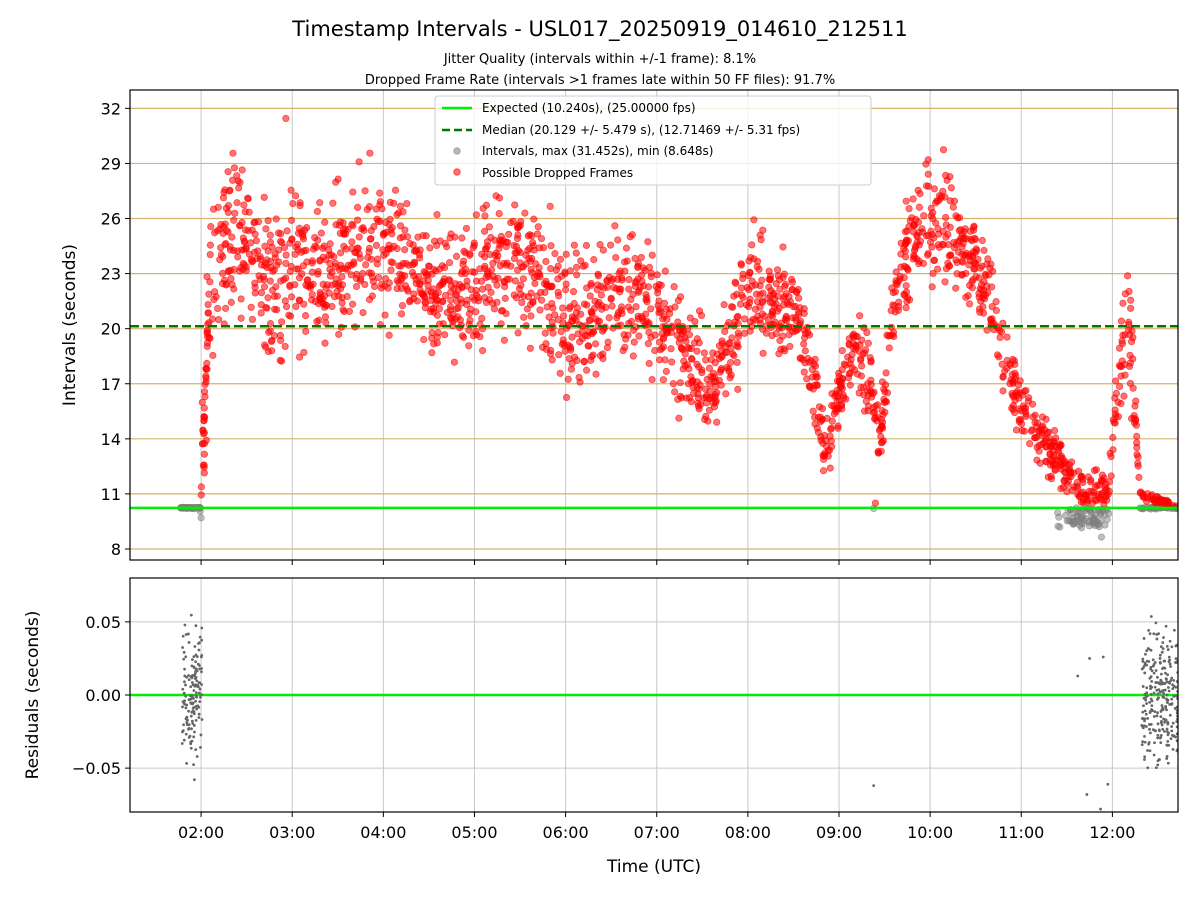  What do you see at coordinates (101, 695) in the screenshot?
I see `residuals-y-ticks: 0.05 0.00 −0.05` at bounding box center [101, 695].